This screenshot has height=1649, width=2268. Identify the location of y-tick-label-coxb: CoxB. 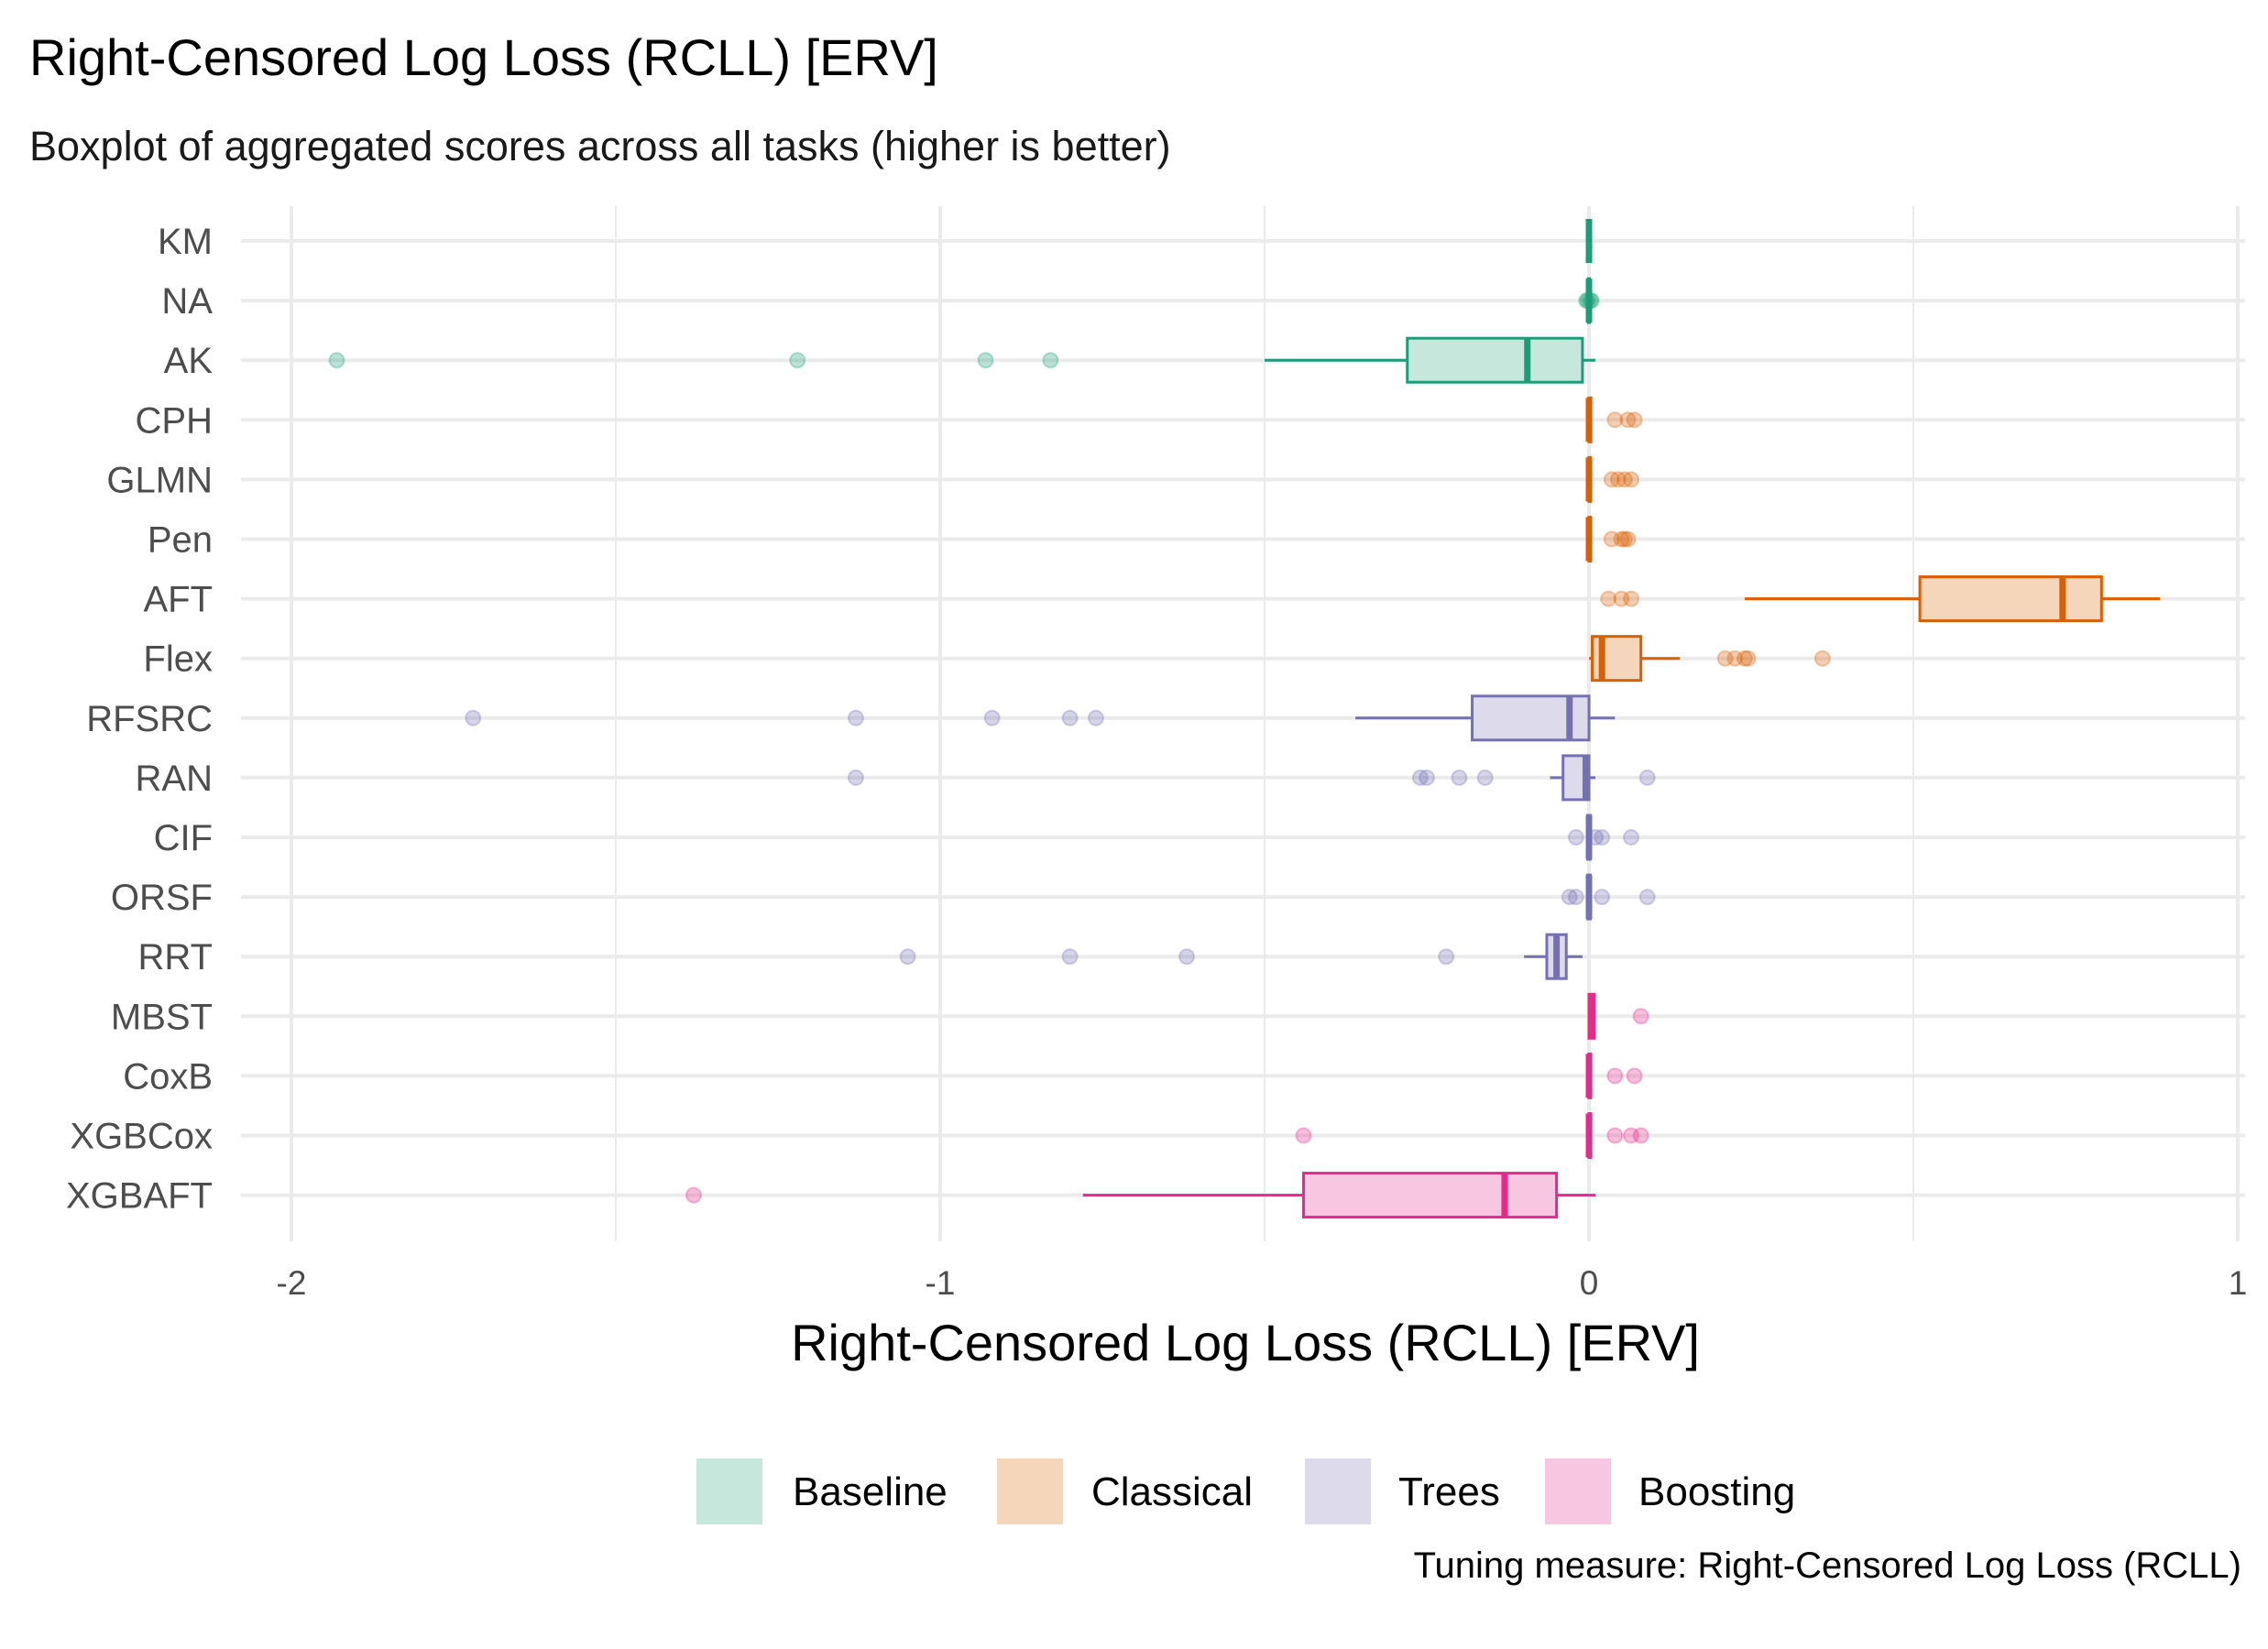
(168, 1076).